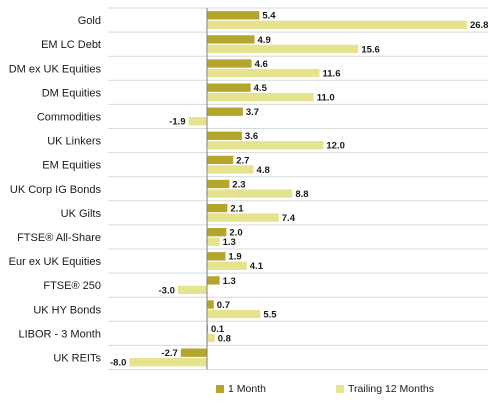 This screenshot has width=503, height=407. Describe the element at coordinates (237, 208) in the screenshot. I see `value-label-1-month: 2.1` at that location.